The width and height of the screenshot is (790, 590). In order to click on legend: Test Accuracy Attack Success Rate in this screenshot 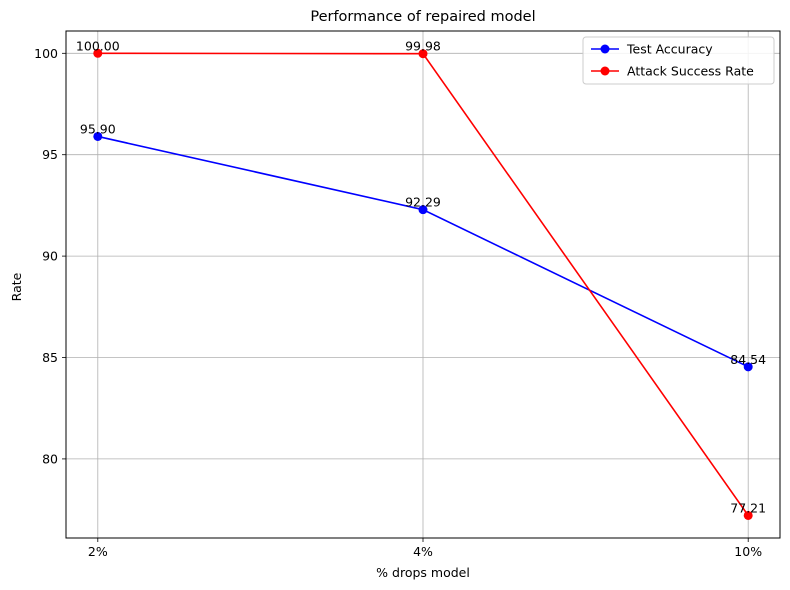, I will do `click(678, 60)`.